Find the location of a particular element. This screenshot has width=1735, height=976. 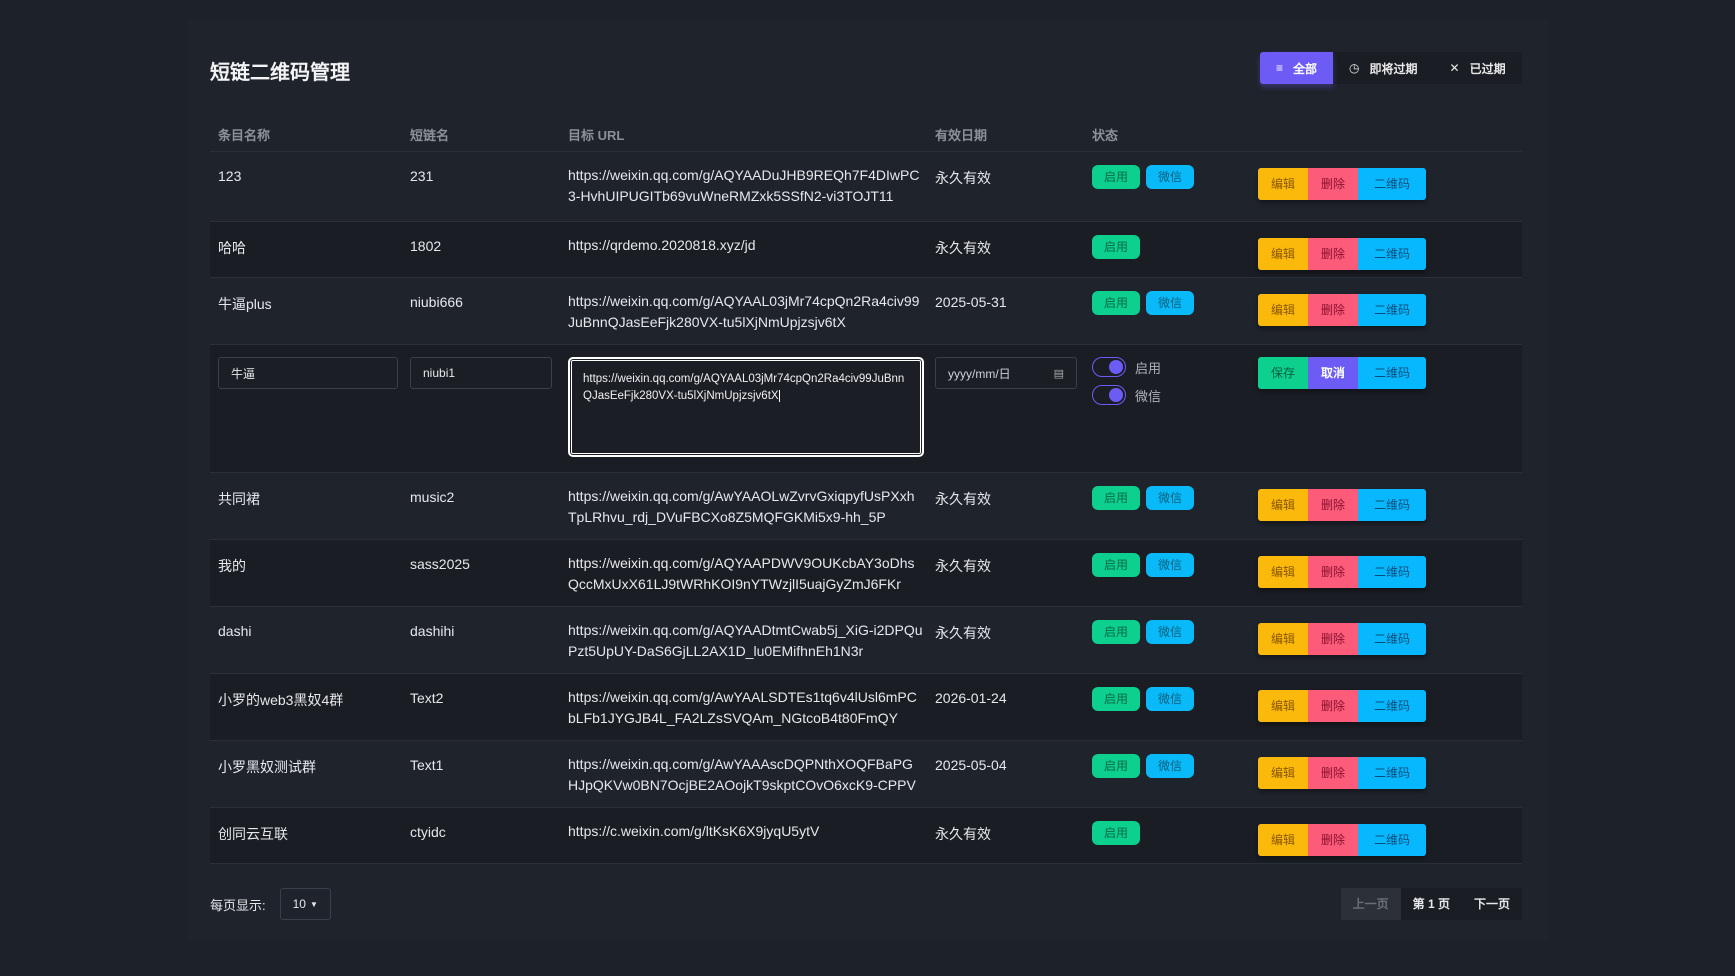

toggle-wechat: 微信 is located at coordinates (1175, 395).